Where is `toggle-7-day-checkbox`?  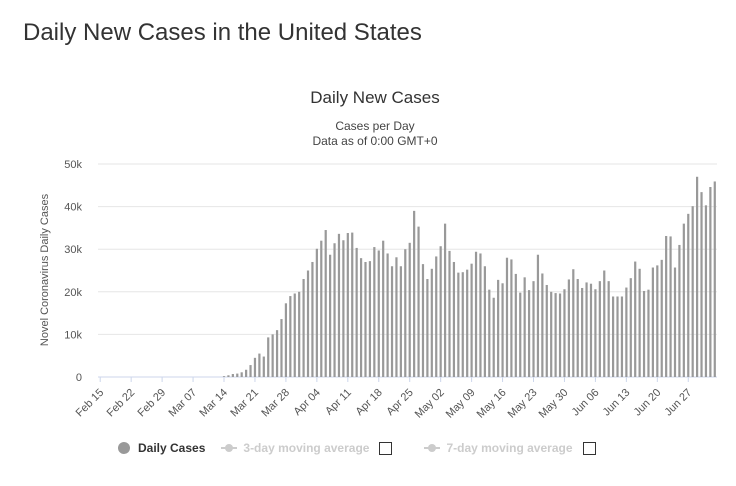
toggle-7-day-checkbox is located at coordinates (589, 448).